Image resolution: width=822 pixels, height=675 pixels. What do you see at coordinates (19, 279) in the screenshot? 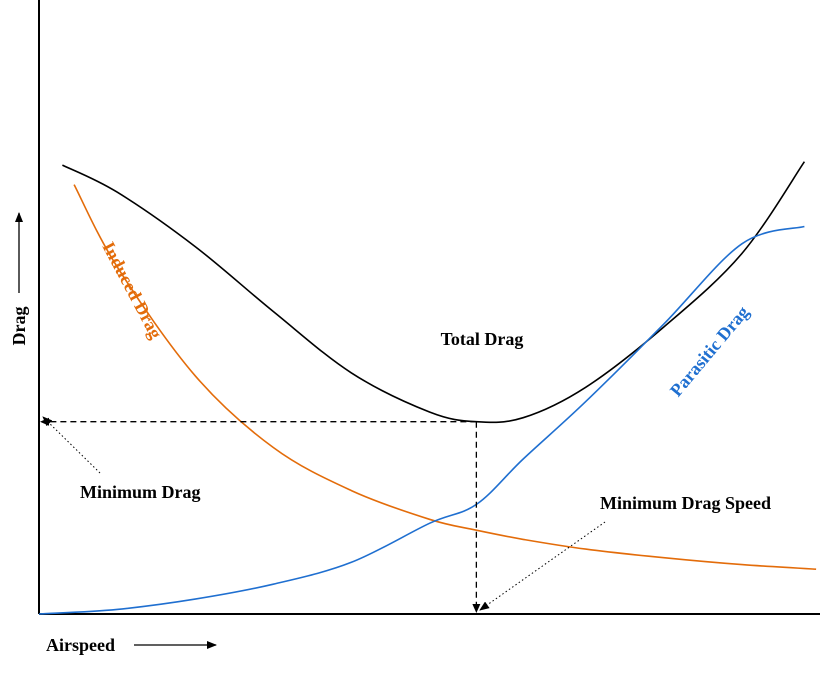
I see `y-axis-title: Drag` at bounding box center [19, 279].